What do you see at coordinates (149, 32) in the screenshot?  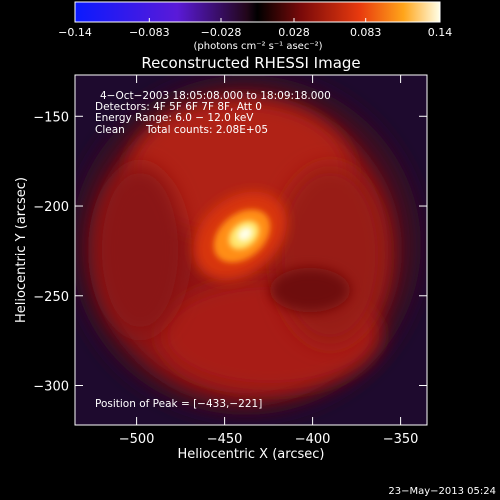 I see `colorbar-tick-label: −0.083` at bounding box center [149, 32].